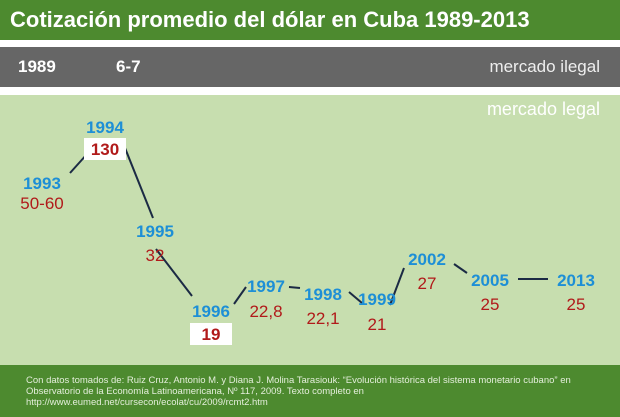 The image size is (620, 417). I want to click on year-label-1994: 1994, so click(105, 127).